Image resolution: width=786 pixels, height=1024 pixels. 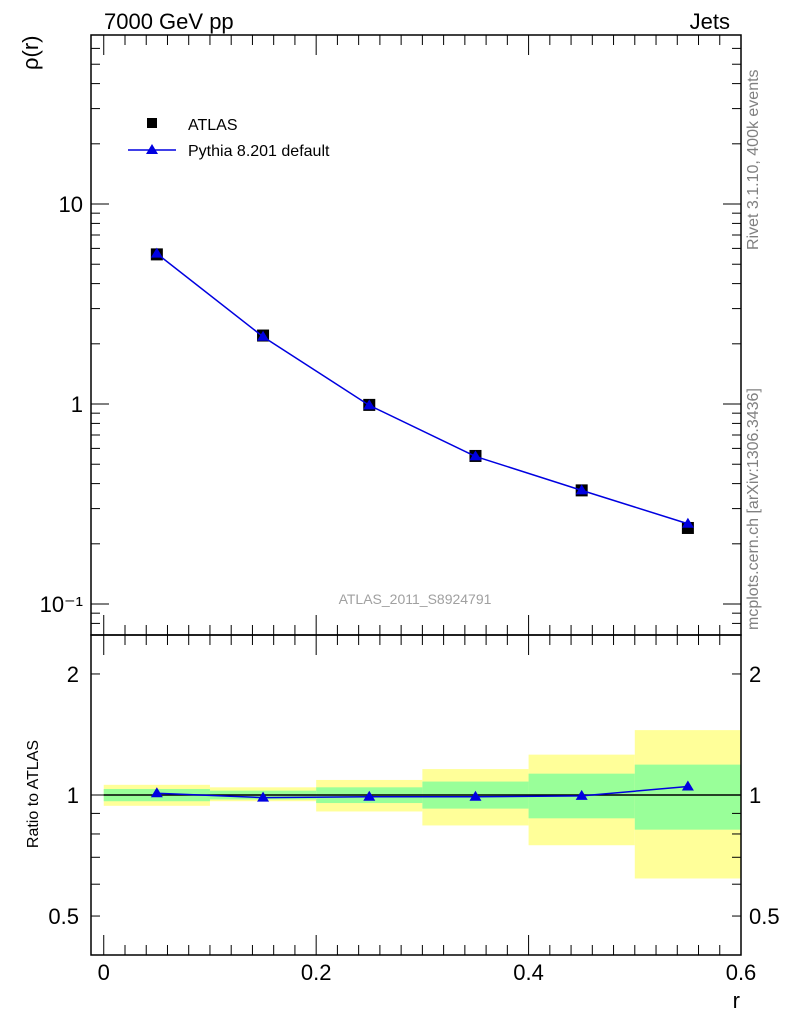 What do you see at coordinates (741, 972) in the screenshot?
I see `x-tick-label: 0.6` at bounding box center [741, 972].